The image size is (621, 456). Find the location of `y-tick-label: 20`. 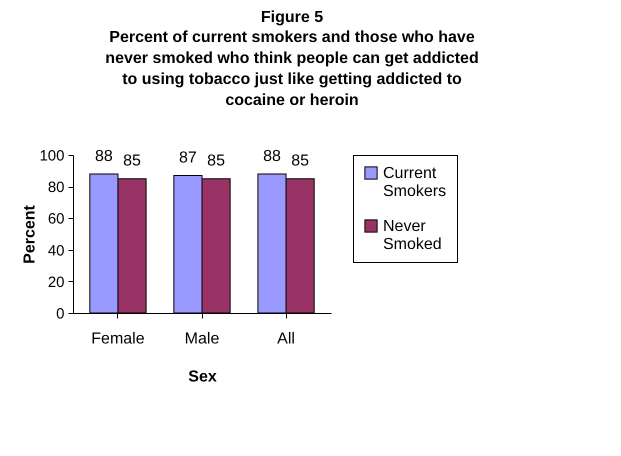

y-tick-label: 20 is located at coordinates (56, 282).